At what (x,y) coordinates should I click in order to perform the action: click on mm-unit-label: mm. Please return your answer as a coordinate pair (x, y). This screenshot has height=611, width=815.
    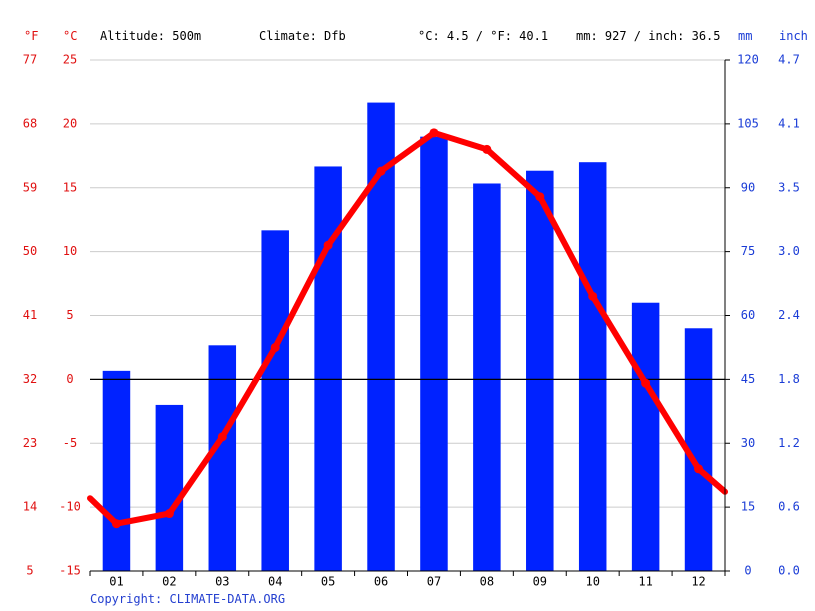
    Looking at the image, I should click on (745, 36).